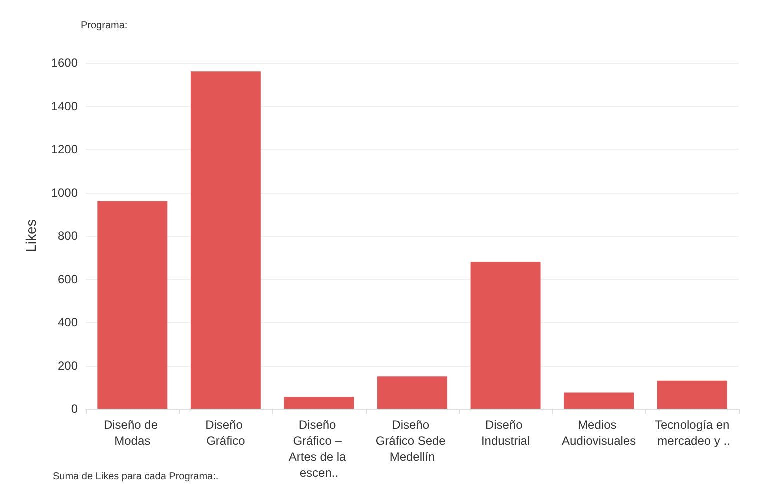 The height and width of the screenshot is (492, 757). Describe the element at coordinates (31, 236) in the screenshot. I see `y-axis-title: Likes` at that location.